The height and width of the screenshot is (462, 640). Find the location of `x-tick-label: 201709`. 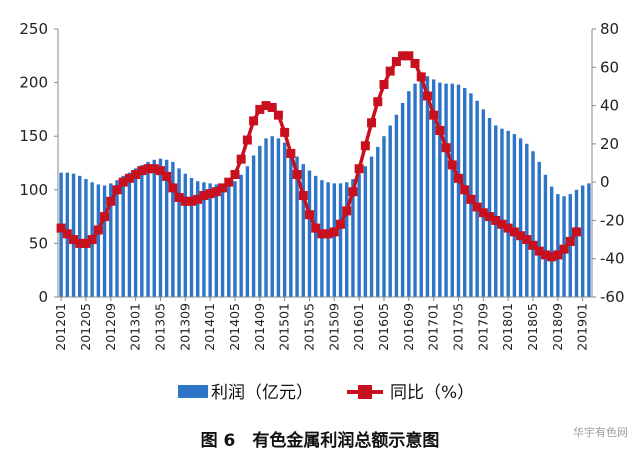

x-tick-label: 201709 is located at coordinates (482, 327).